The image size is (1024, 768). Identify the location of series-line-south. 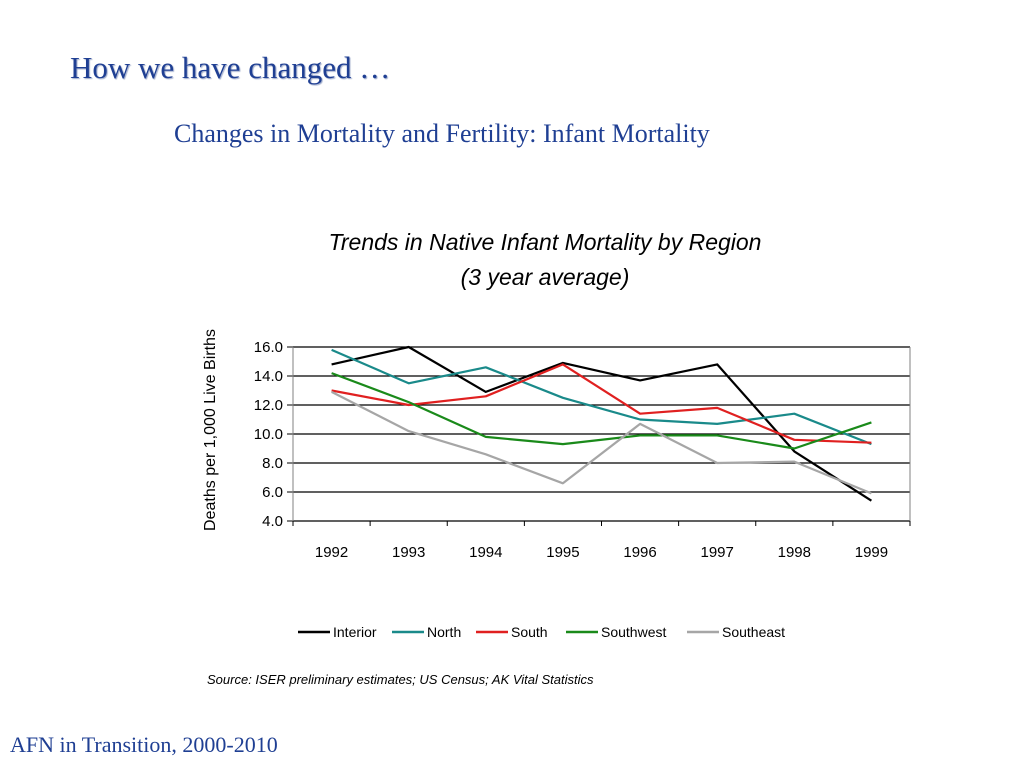
(601, 403).